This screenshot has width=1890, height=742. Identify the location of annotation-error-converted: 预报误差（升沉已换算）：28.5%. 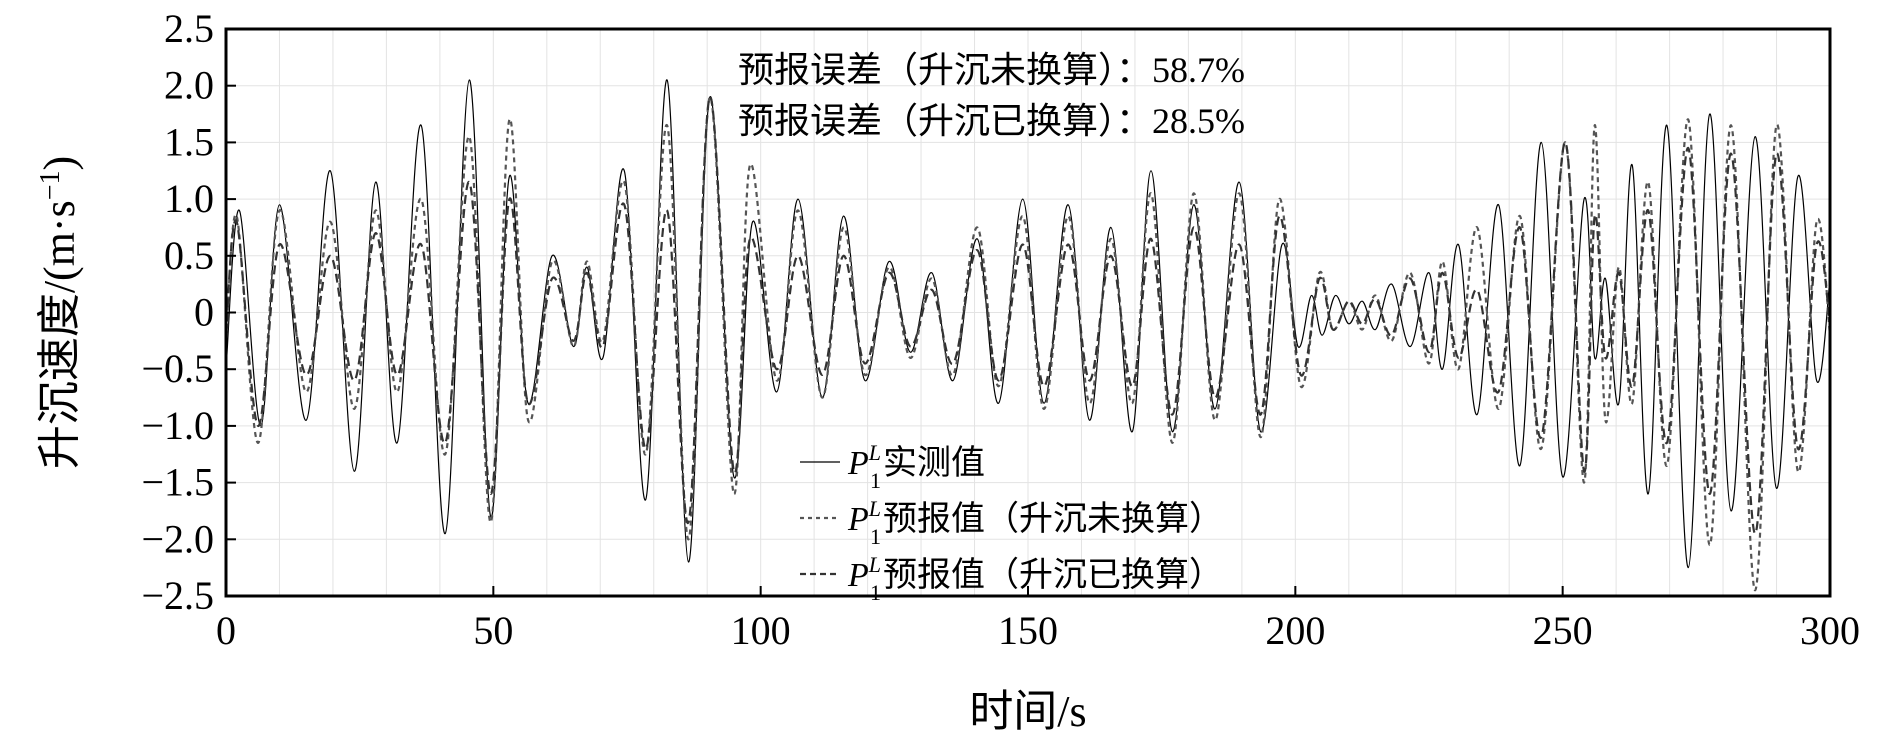
(991, 121).